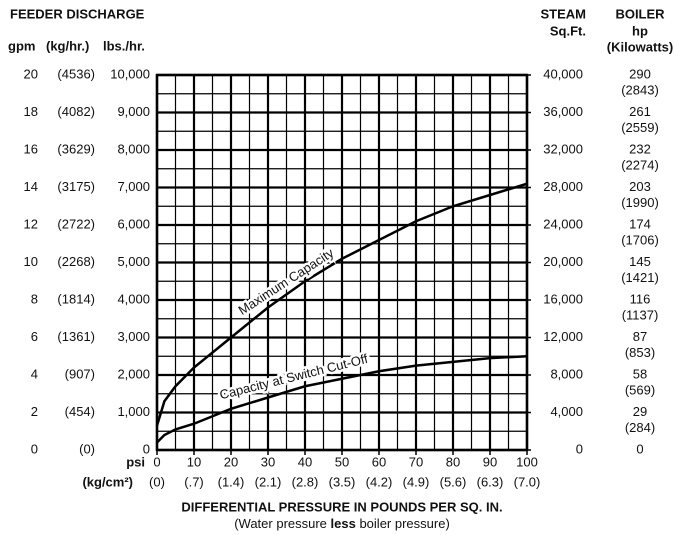  Describe the element at coordinates (416, 461) in the screenshot. I see `x-tick-label: 70` at that location.